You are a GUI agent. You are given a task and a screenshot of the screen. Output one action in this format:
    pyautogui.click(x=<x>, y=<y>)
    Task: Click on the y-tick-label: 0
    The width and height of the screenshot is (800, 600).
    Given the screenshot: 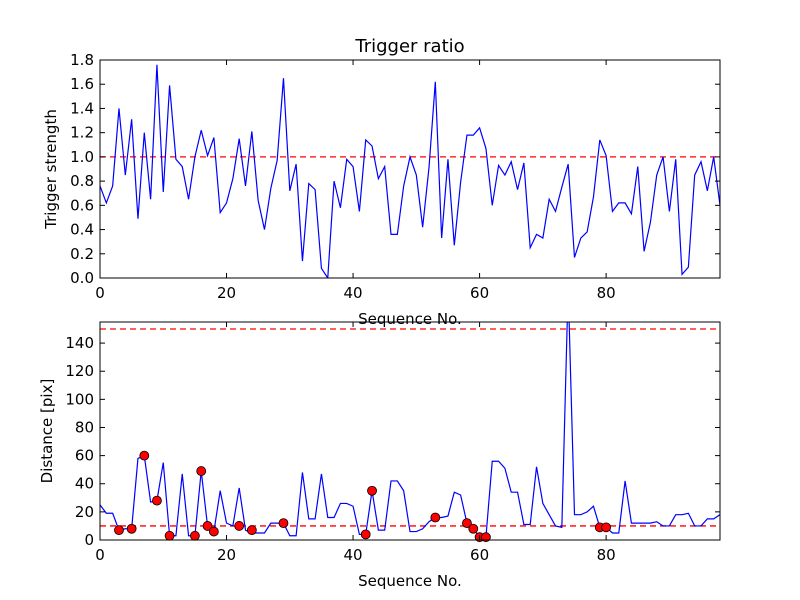 What is the action you would take?
    pyautogui.click(x=89, y=540)
    